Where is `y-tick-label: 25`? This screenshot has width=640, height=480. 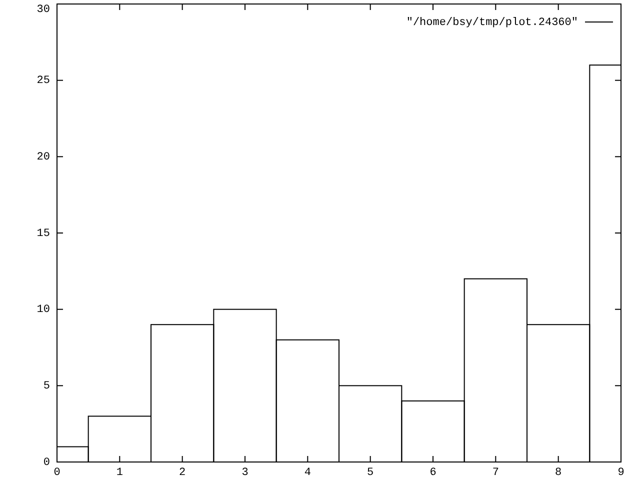
y-tick-label: 25 is located at coordinates (43, 81).